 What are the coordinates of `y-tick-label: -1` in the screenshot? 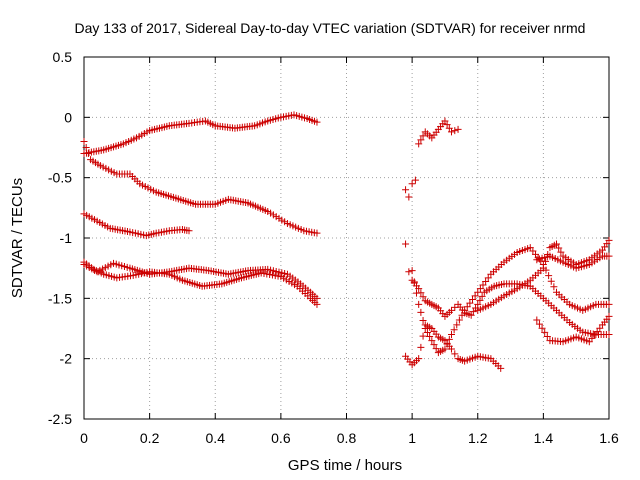 It's located at (66, 238).